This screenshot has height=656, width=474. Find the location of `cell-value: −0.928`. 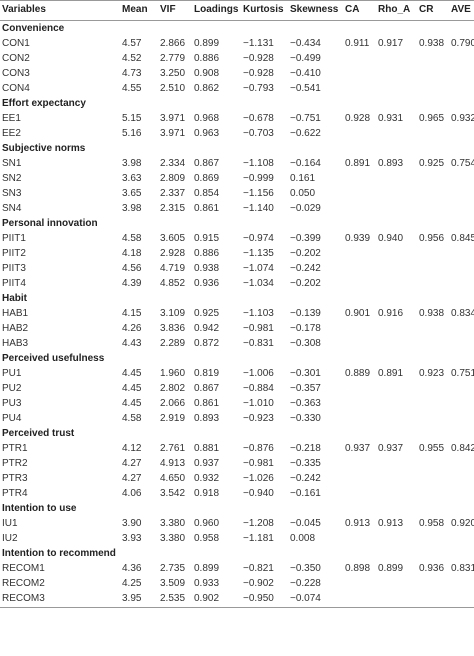

cell-value: −0.928 is located at coordinates (258, 58).